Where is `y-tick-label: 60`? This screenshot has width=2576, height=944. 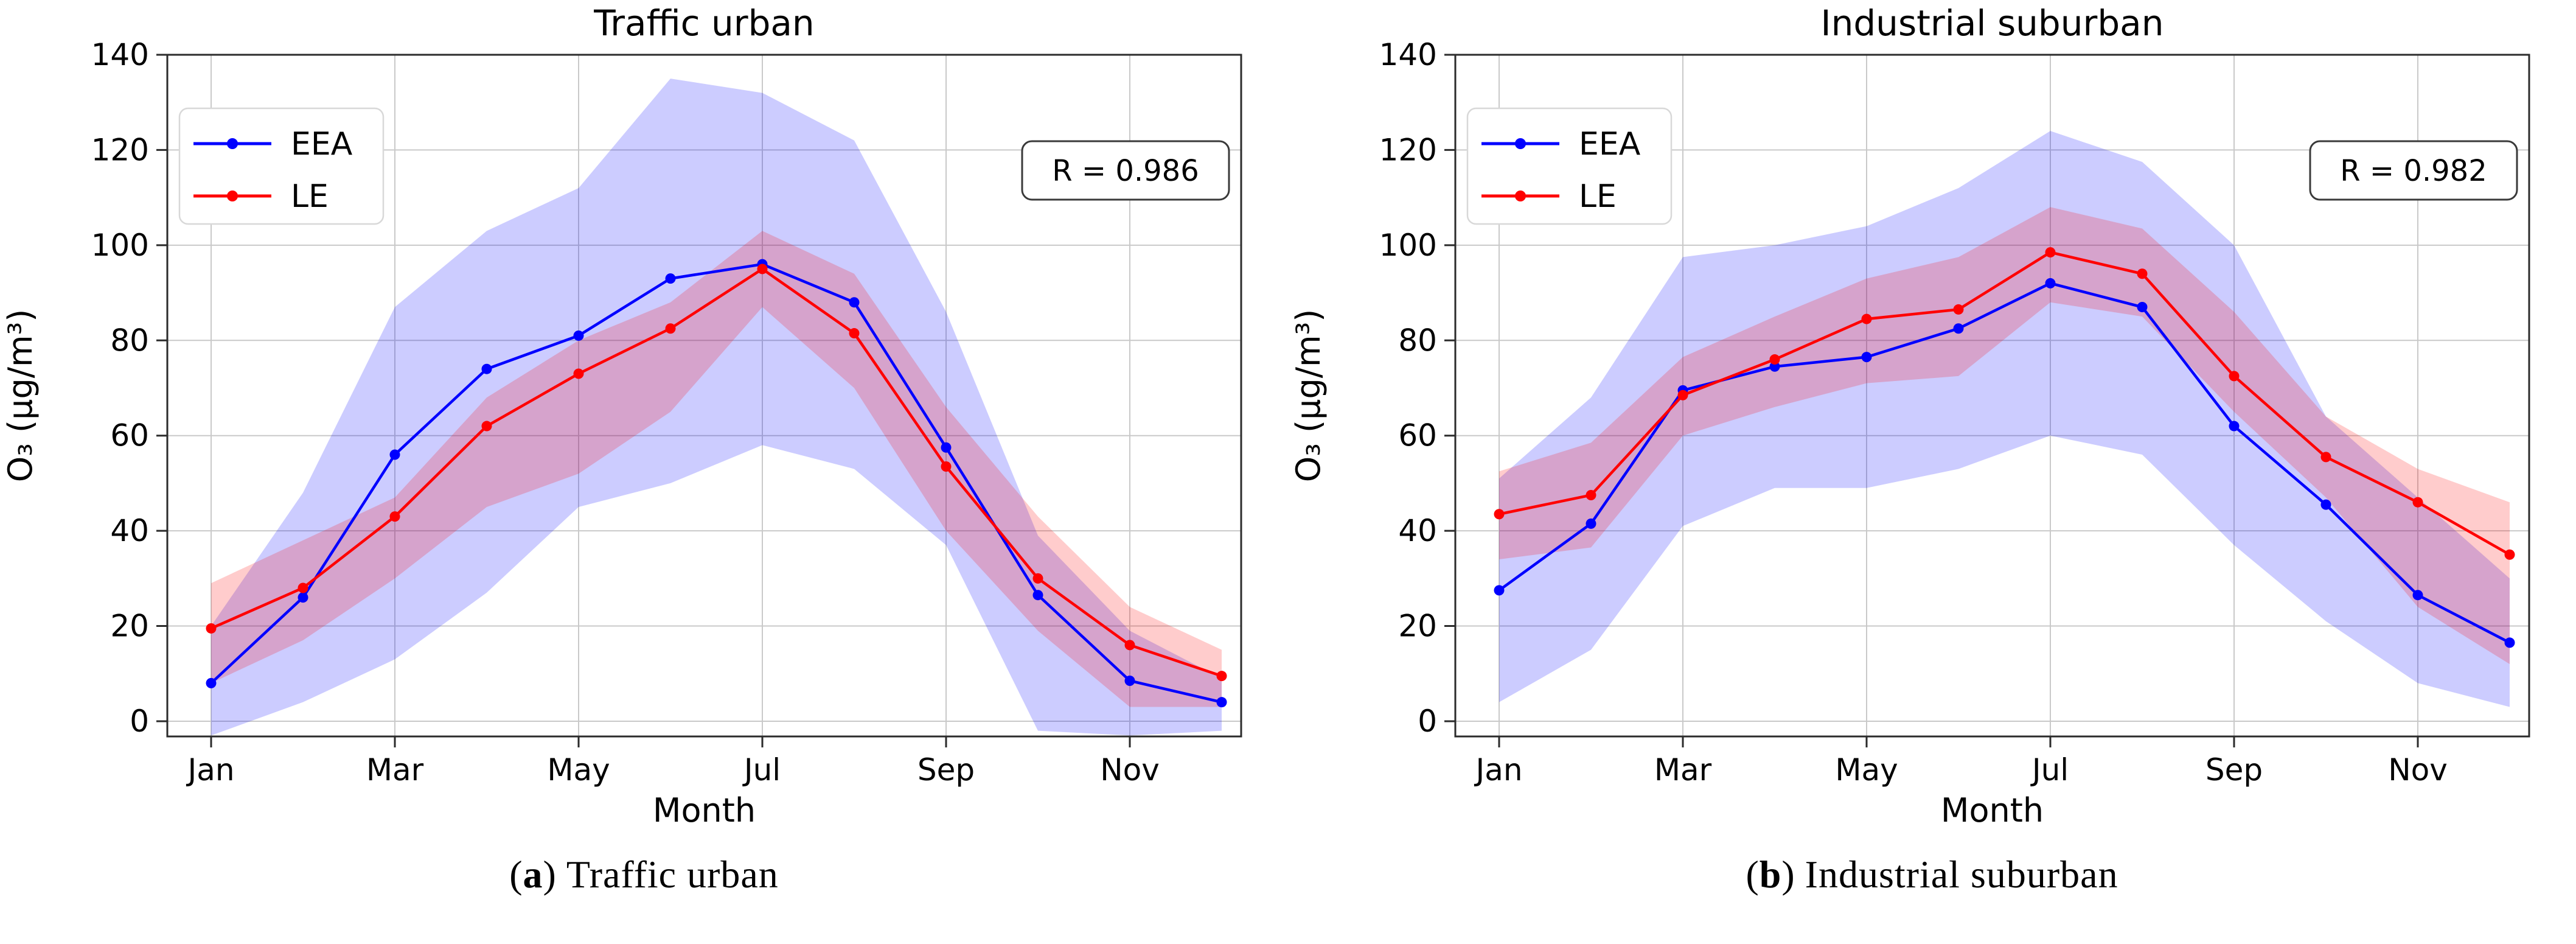 y-tick-label: 60 is located at coordinates (1417, 435).